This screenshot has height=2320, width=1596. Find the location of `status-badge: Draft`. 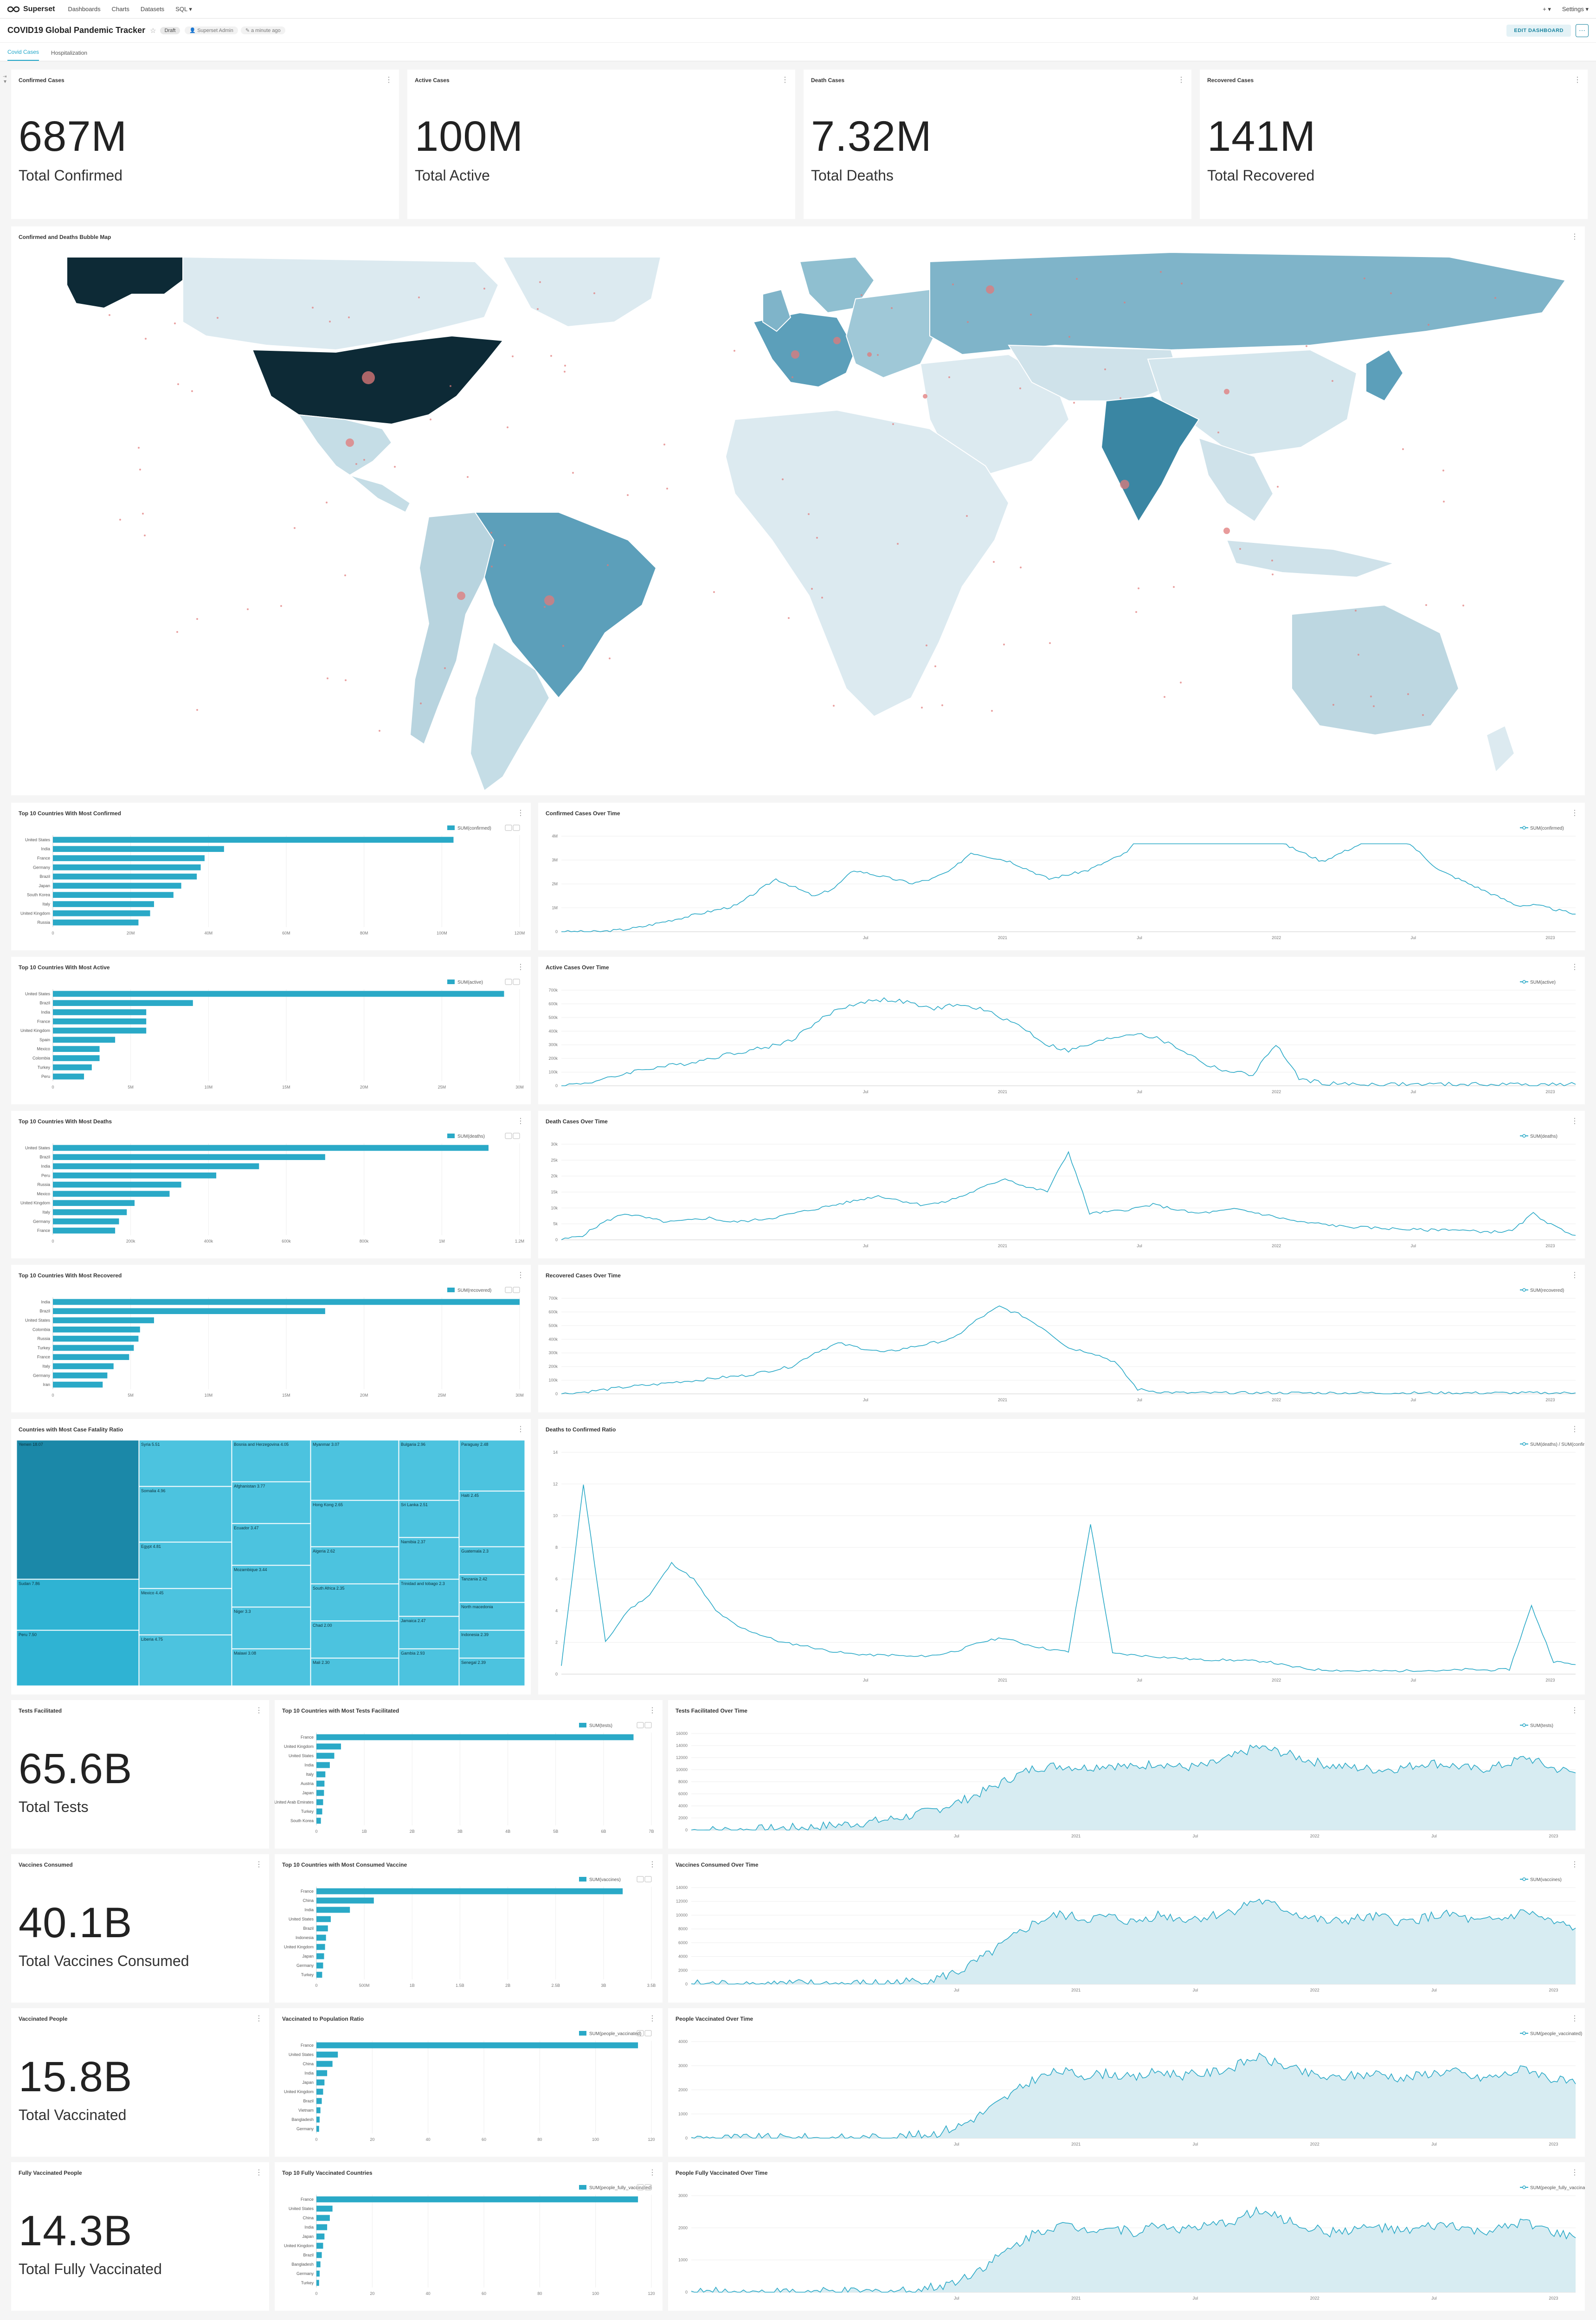

status-badge: Draft is located at coordinates (170, 30).